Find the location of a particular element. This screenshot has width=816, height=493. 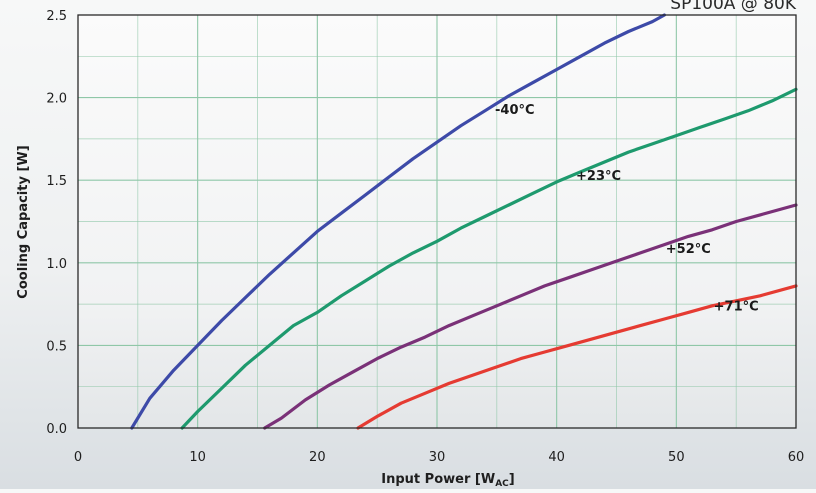

y-axis-label: Cooling Capacity [W] is located at coordinates (23, 221).